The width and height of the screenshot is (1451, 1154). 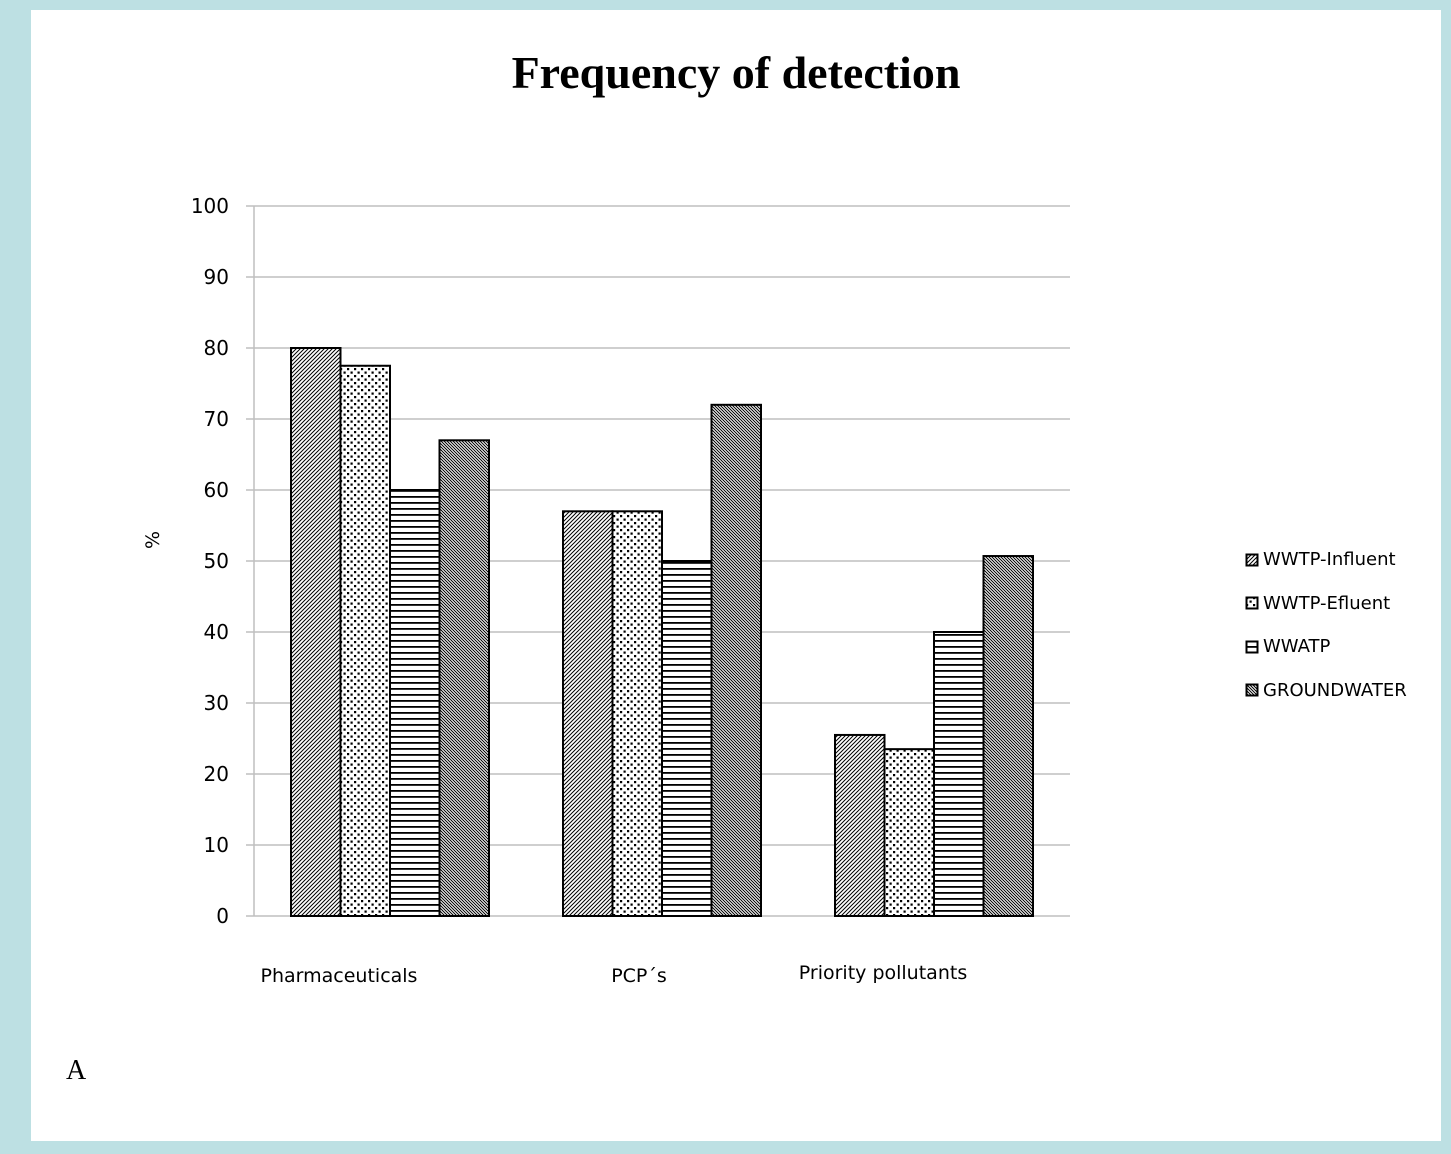 I want to click on legend-label: WWATP, so click(x=1297, y=647).